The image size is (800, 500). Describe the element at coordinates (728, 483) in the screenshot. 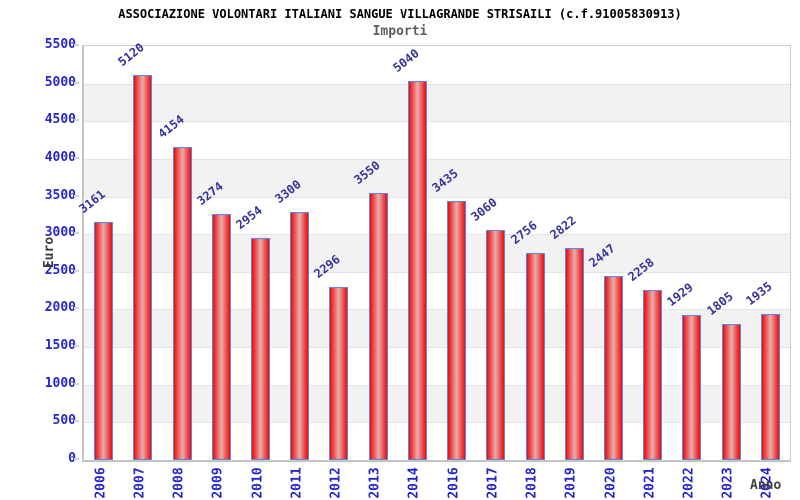

I see `x-axis-tick-label: 2023` at that location.